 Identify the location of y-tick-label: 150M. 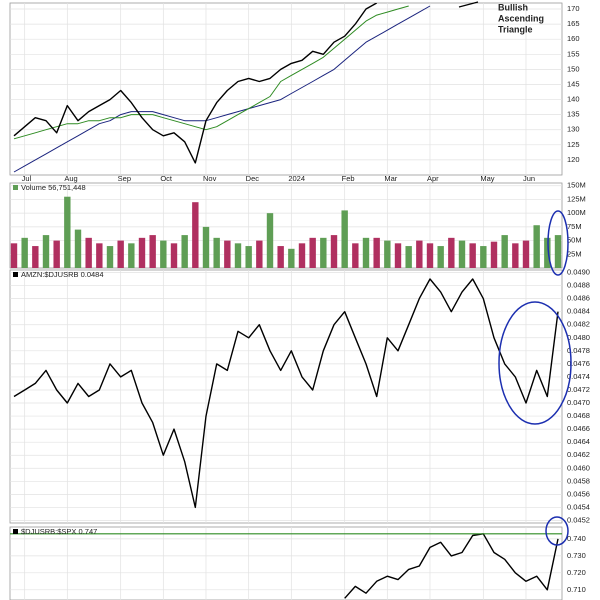
(576, 185).